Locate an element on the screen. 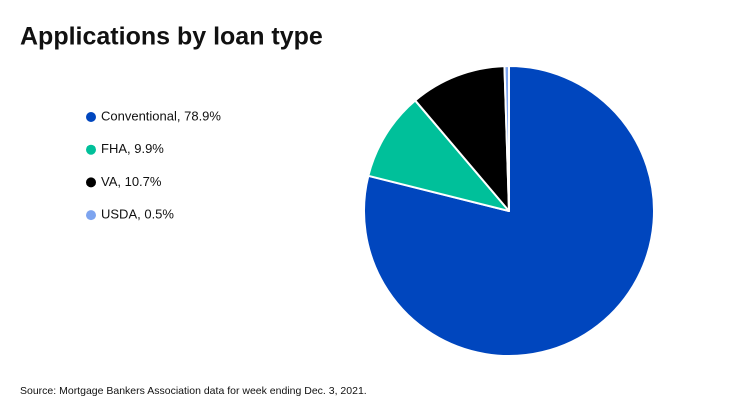  legend-text: USDA, 0.5% is located at coordinates (137, 214).